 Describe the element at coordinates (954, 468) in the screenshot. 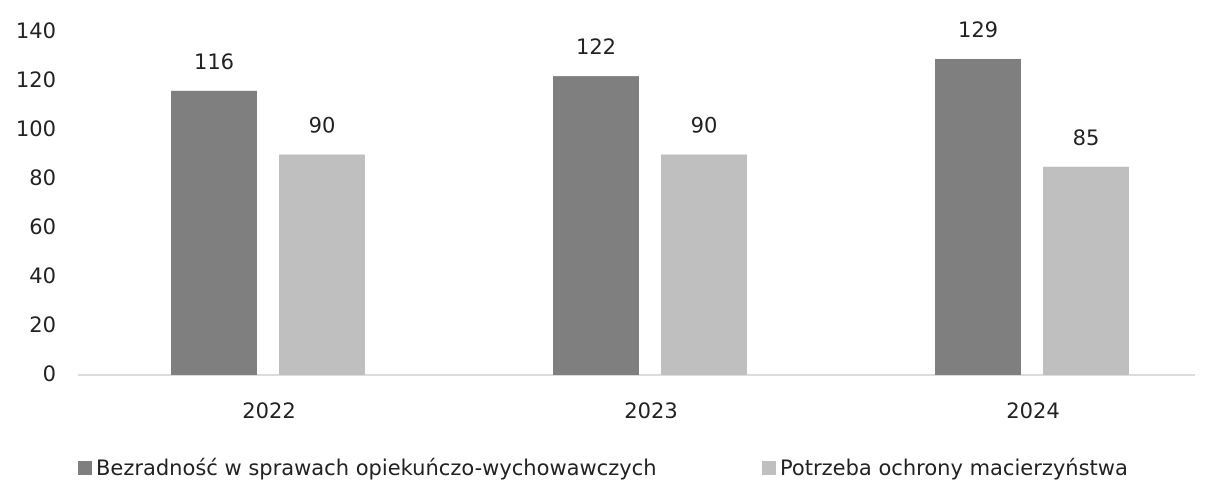

I see `legend-label: Potrzeba ochrony macierzyństwa` at that location.